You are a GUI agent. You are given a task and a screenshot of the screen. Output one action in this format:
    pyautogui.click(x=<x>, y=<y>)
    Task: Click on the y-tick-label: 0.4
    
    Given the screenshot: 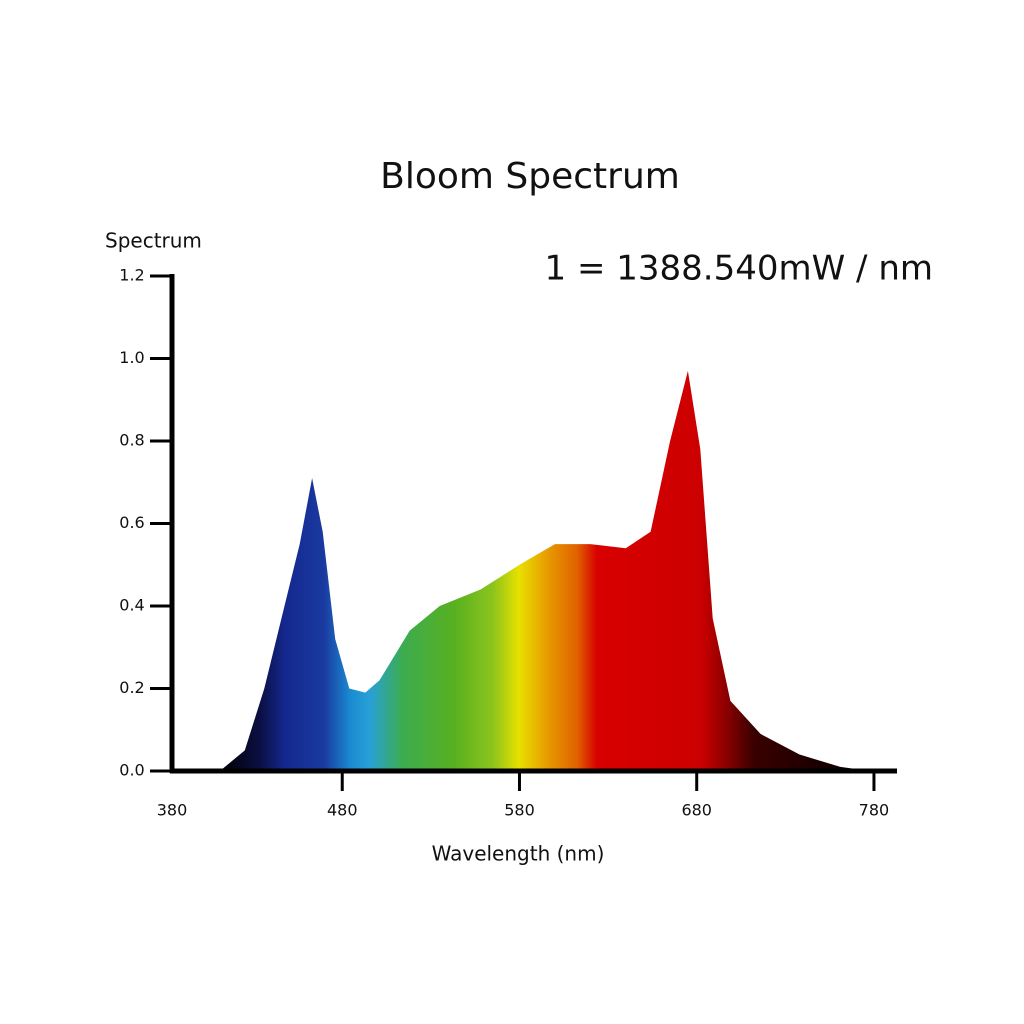 What is the action you would take?
    pyautogui.click(x=131, y=605)
    